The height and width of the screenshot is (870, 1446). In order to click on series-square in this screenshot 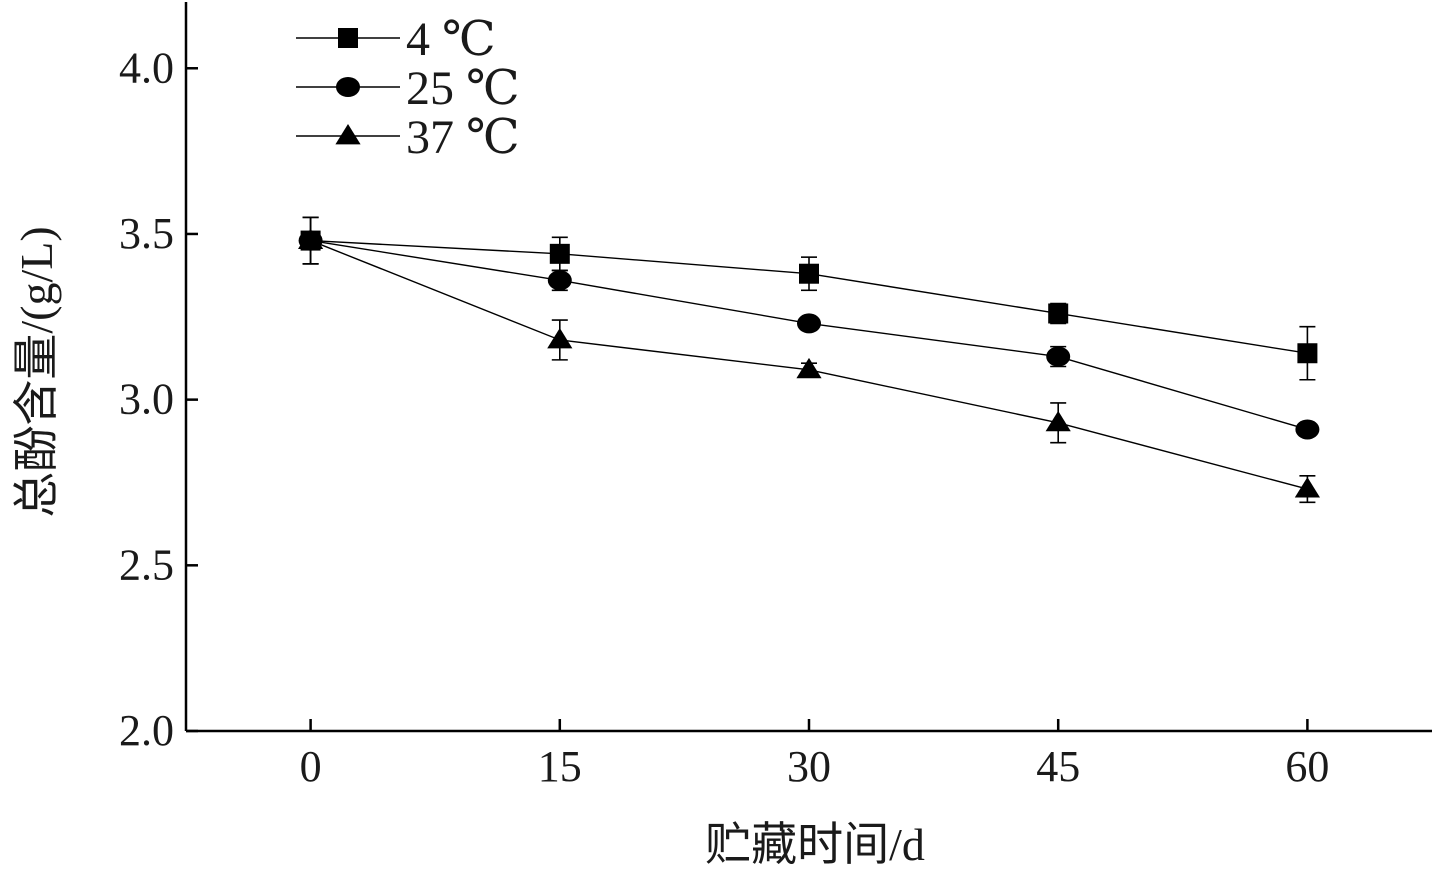, I will do `click(809, 298)`.